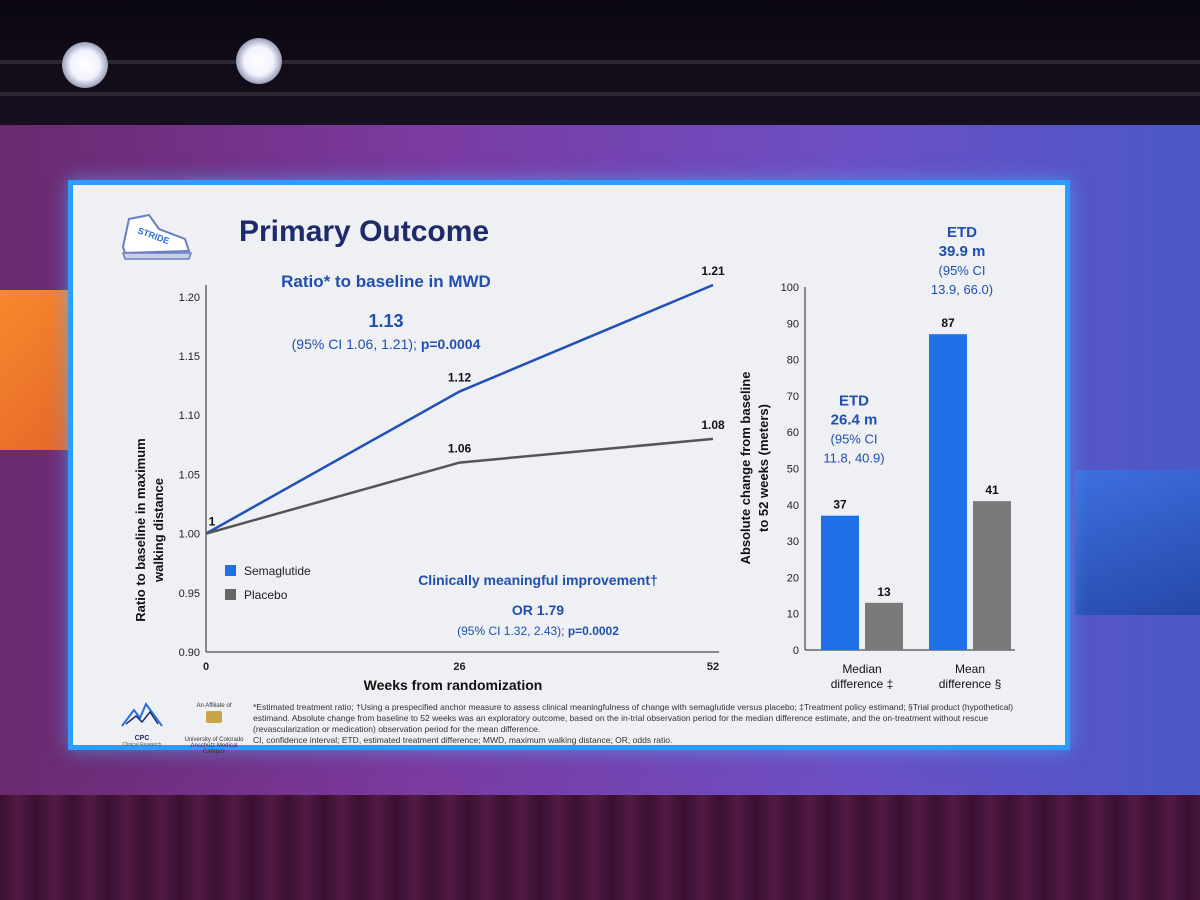 Image resolution: width=1200 pixels, height=900 pixels. What do you see at coordinates (453, 685) in the screenshot?
I see `line-xlabel: Weeks from randomization` at bounding box center [453, 685].